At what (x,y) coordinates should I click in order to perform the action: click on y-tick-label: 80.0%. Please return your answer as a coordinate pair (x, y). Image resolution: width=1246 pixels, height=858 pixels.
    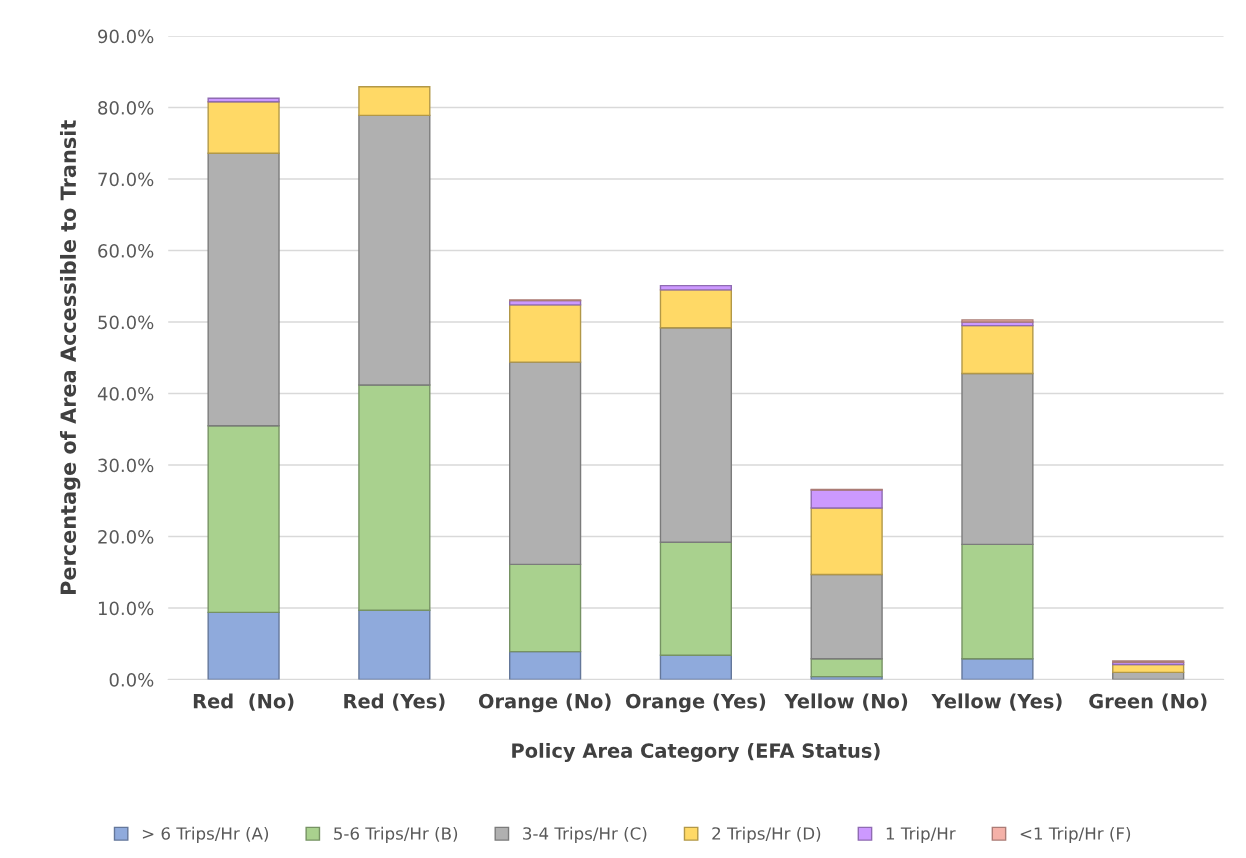
    Looking at the image, I should click on (126, 108).